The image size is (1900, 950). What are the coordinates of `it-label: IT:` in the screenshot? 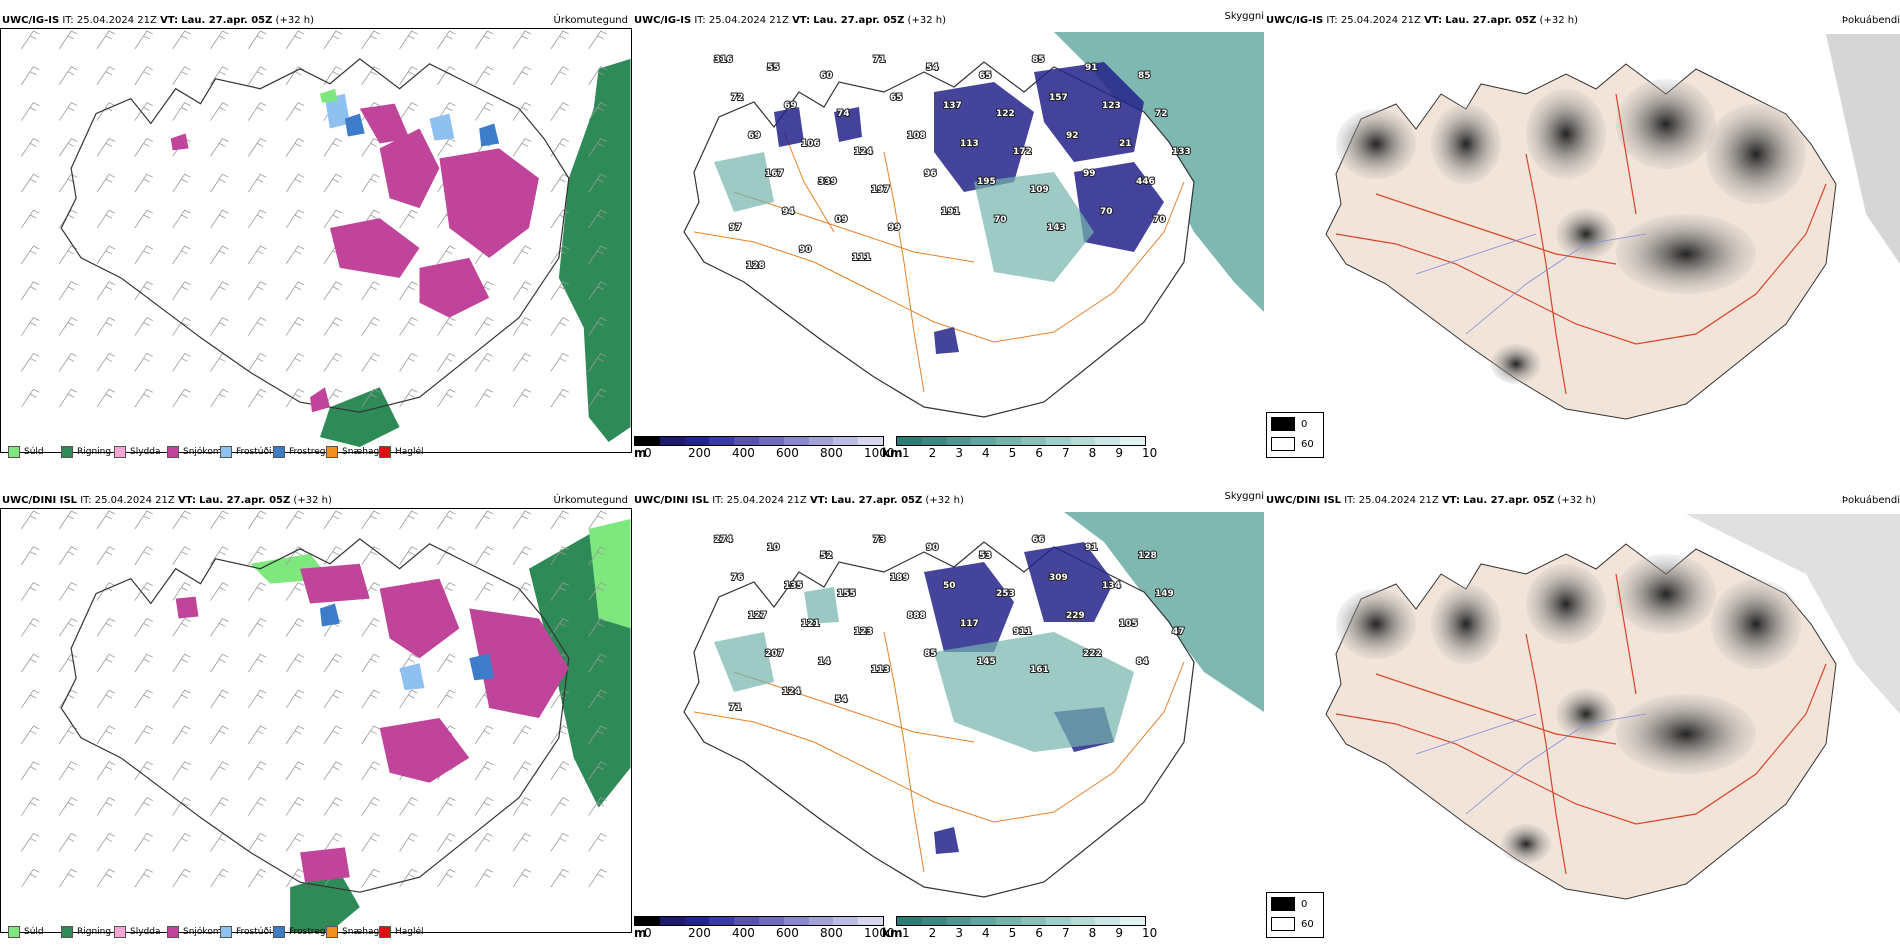 It's located at (700, 20).